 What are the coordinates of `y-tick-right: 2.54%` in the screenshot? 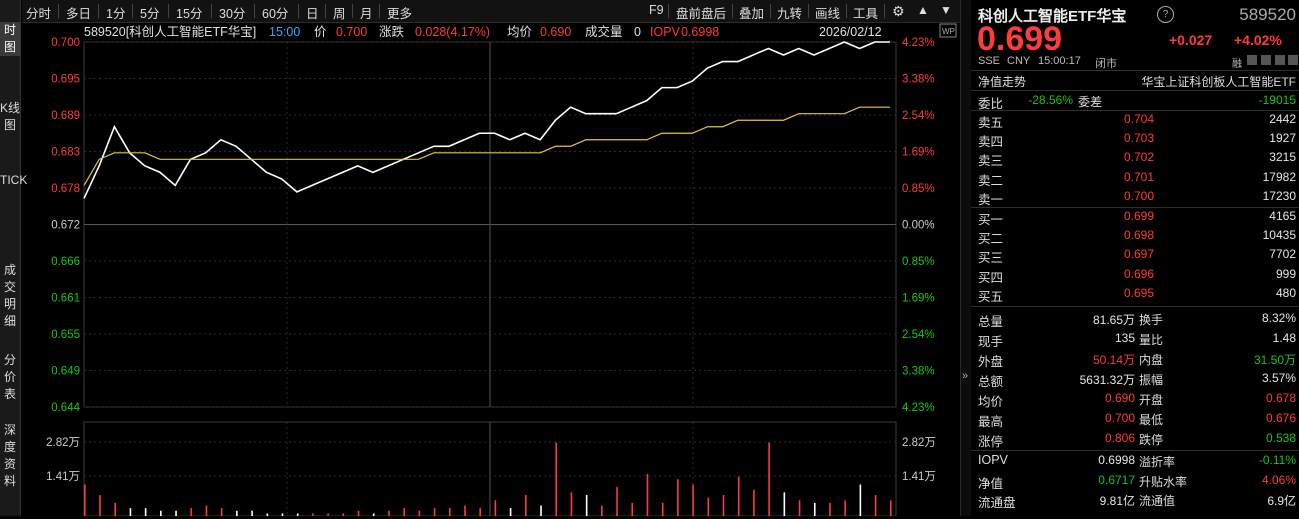 It's located at (918, 116).